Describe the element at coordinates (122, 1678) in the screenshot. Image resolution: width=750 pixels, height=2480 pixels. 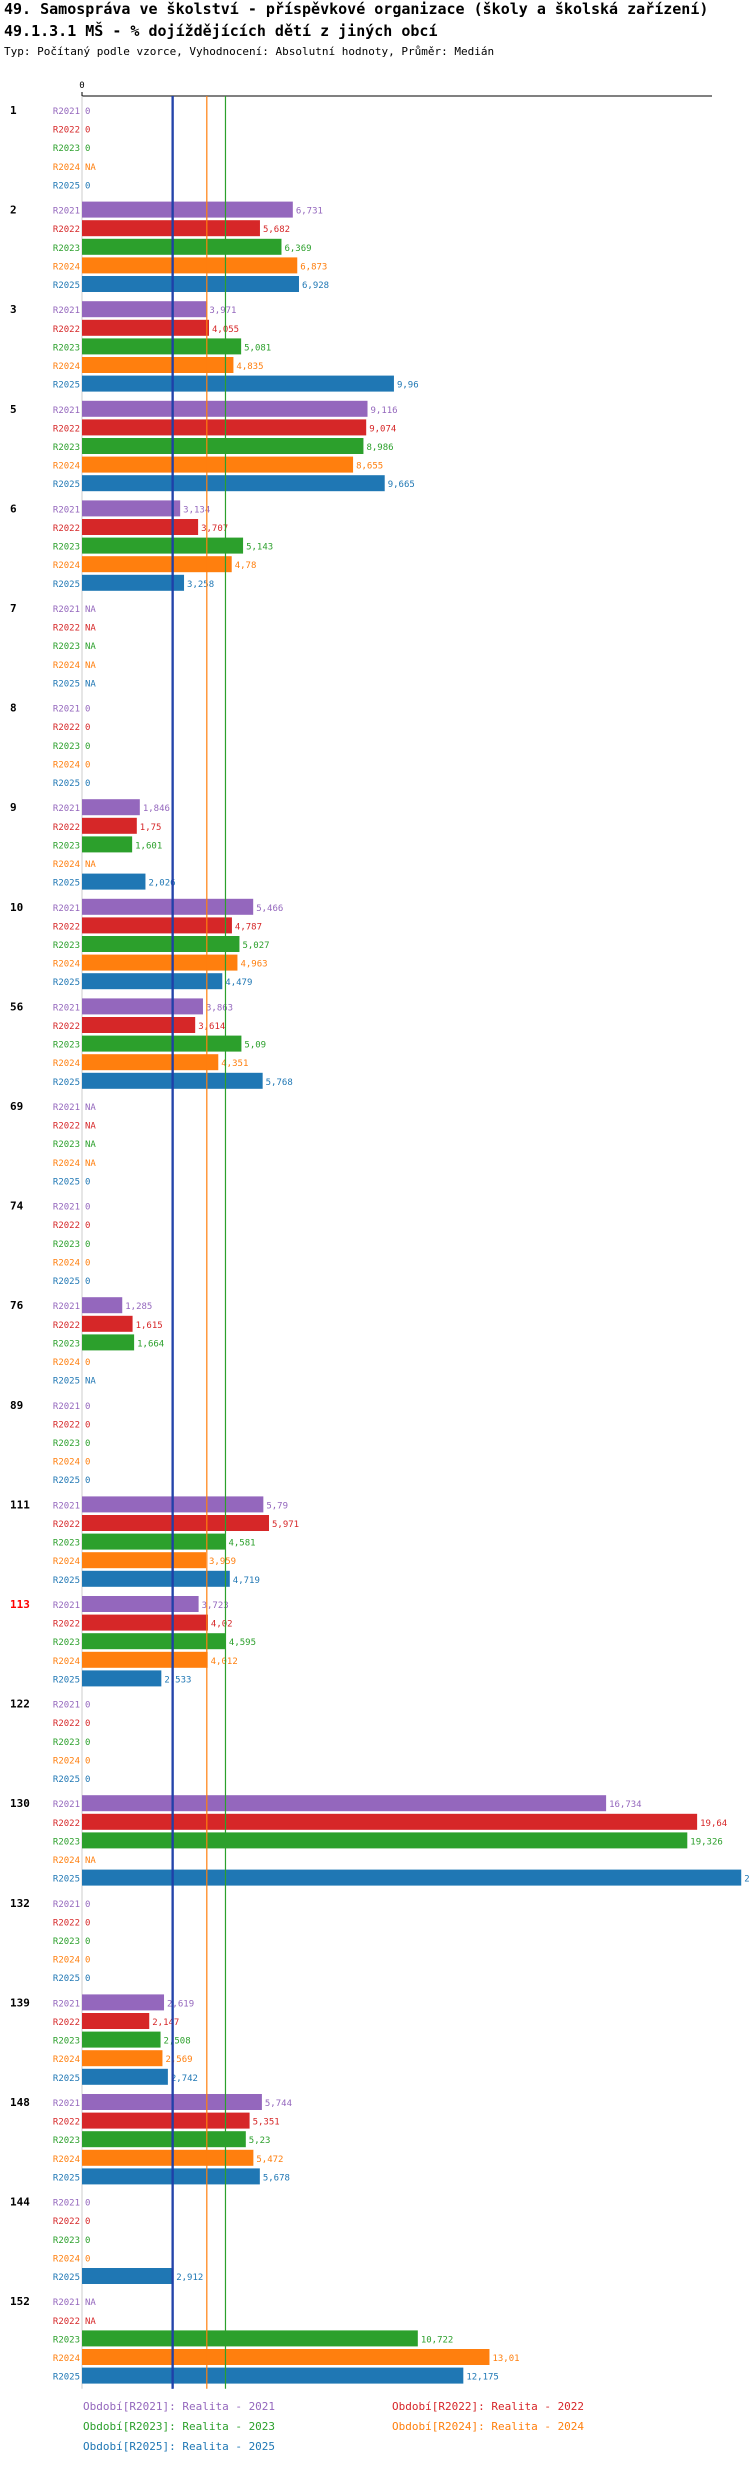
I see `bar-113-R2025` at that location.